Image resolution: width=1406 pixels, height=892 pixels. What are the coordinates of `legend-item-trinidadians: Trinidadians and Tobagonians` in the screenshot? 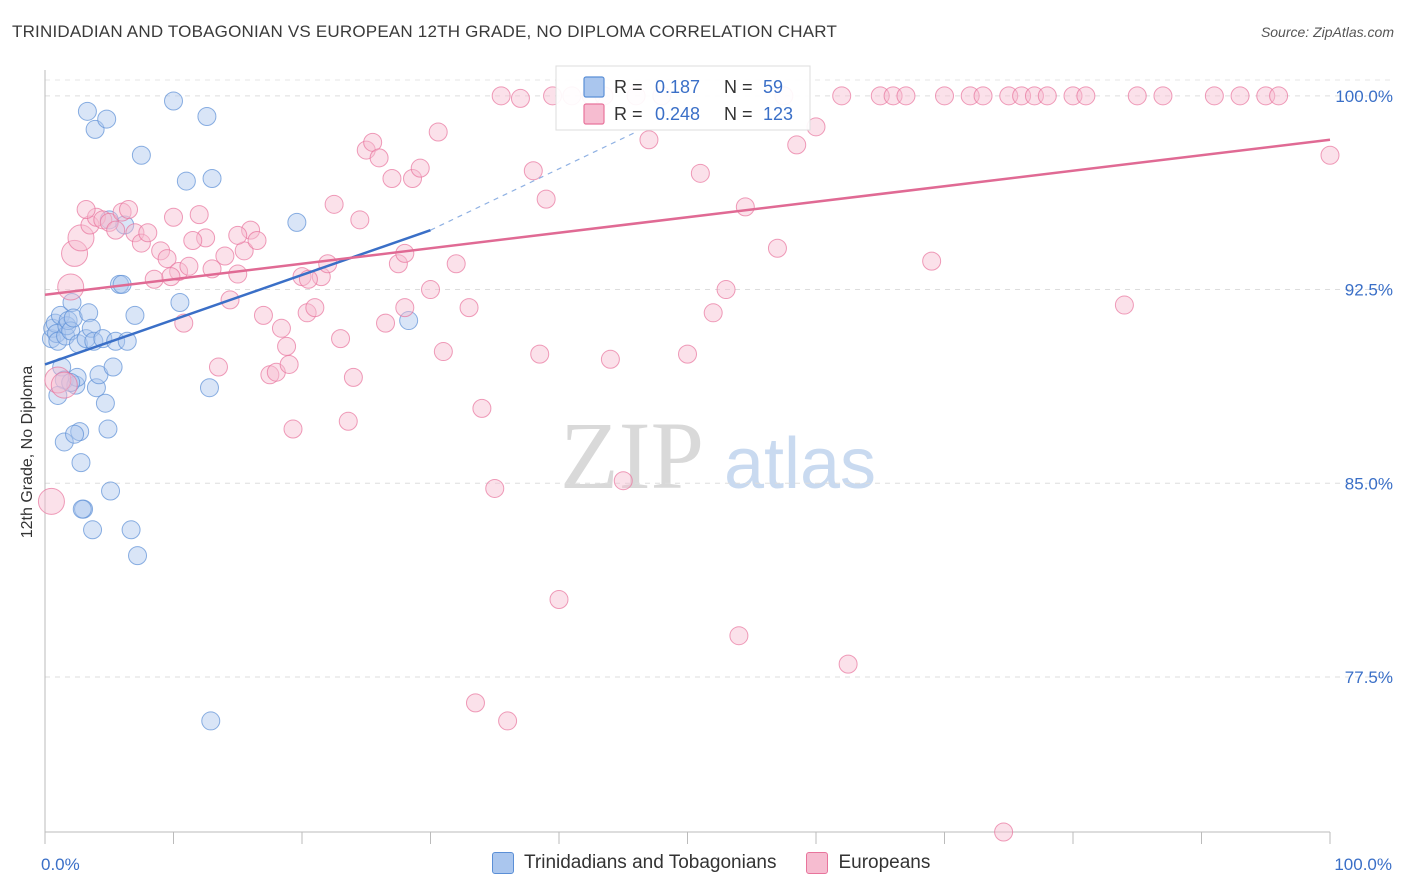 It's located at (634, 863).